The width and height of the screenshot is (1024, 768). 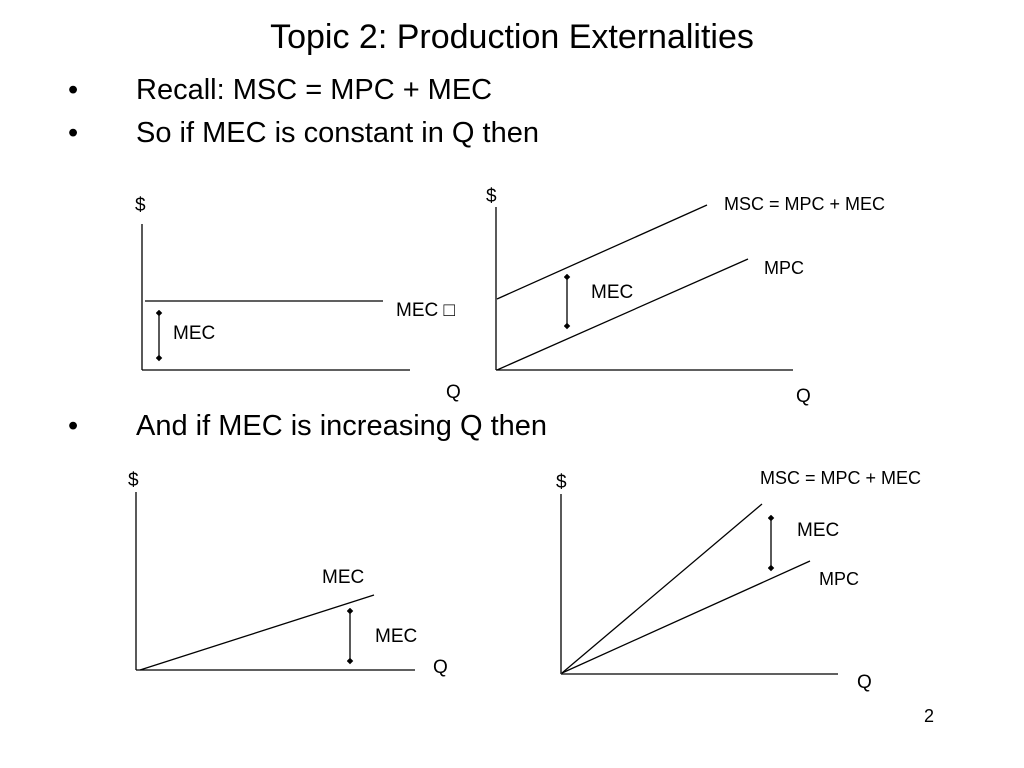 What do you see at coordinates (275, 581) in the screenshot?
I see `diagram-increasing-mec` at bounding box center [275, 581].